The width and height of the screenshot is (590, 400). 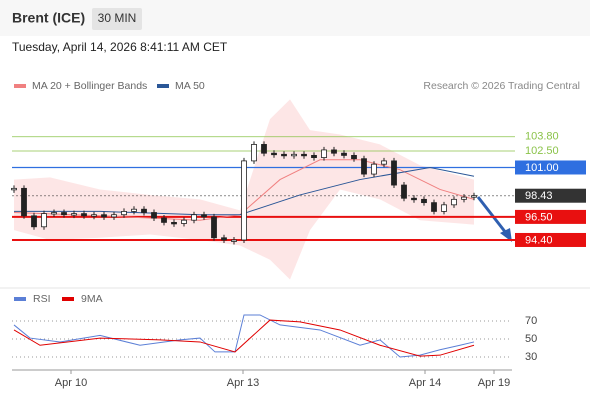 What do you see at coordinates (89, 86) in the screenshot?
I see `legend-label: MA 20 + Bollinger Bands` at bounding box center [89, 86].